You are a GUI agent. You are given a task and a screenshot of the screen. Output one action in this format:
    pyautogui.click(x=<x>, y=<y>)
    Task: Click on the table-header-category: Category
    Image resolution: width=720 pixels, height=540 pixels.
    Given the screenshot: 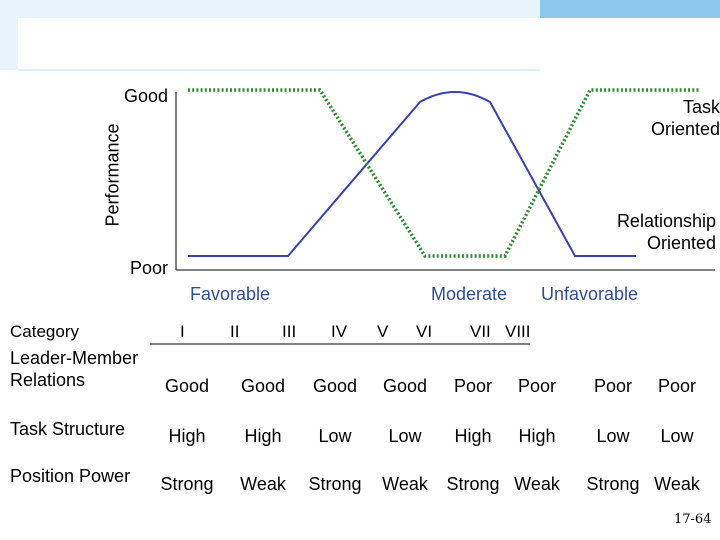 What is the action you would take?
    pyautogui.click(x=44, y=331)
    